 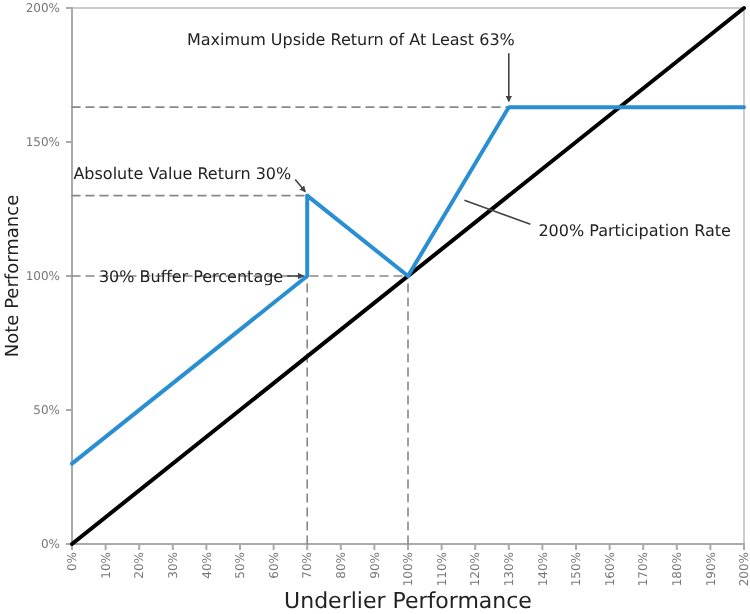 I want to click on annotation: Absolute Value Return 30%, so click(x=182, y=174).